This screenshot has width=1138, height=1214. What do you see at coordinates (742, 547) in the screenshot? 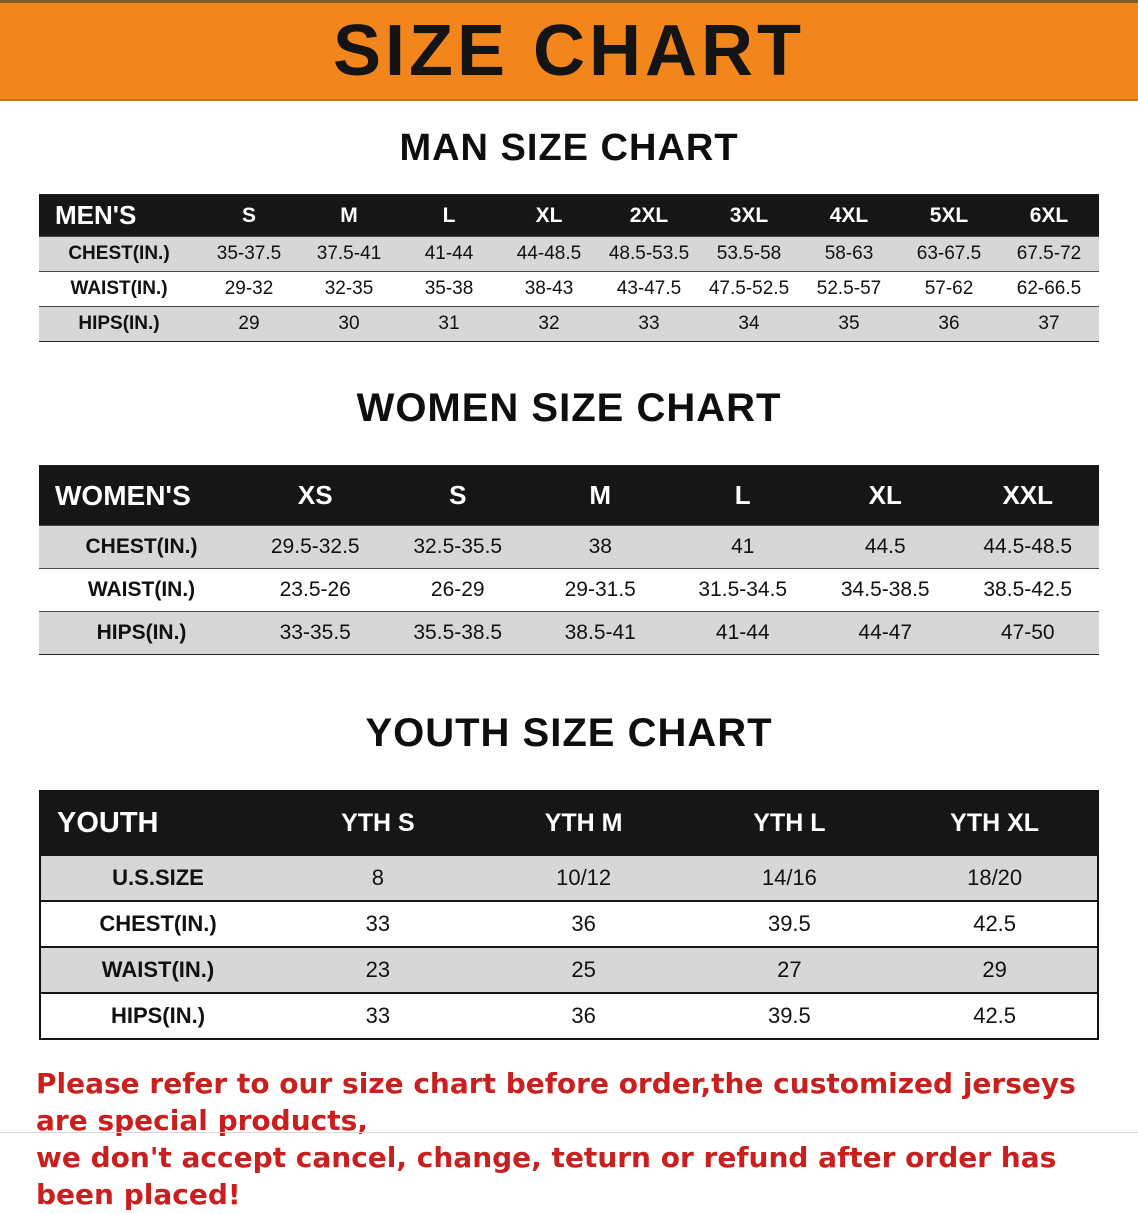
I see `measure-value-cell: 41` at bounding box center [742, 547].